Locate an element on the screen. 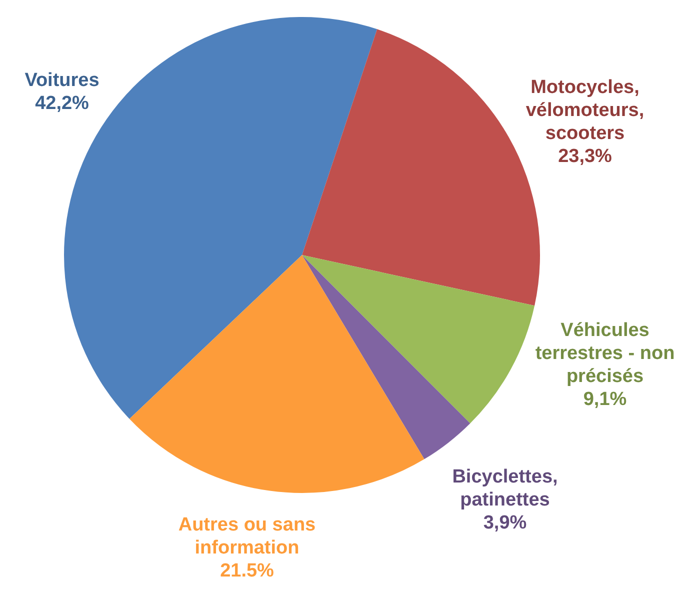  data-label: 3,9% is located at coordinates (505, 523).